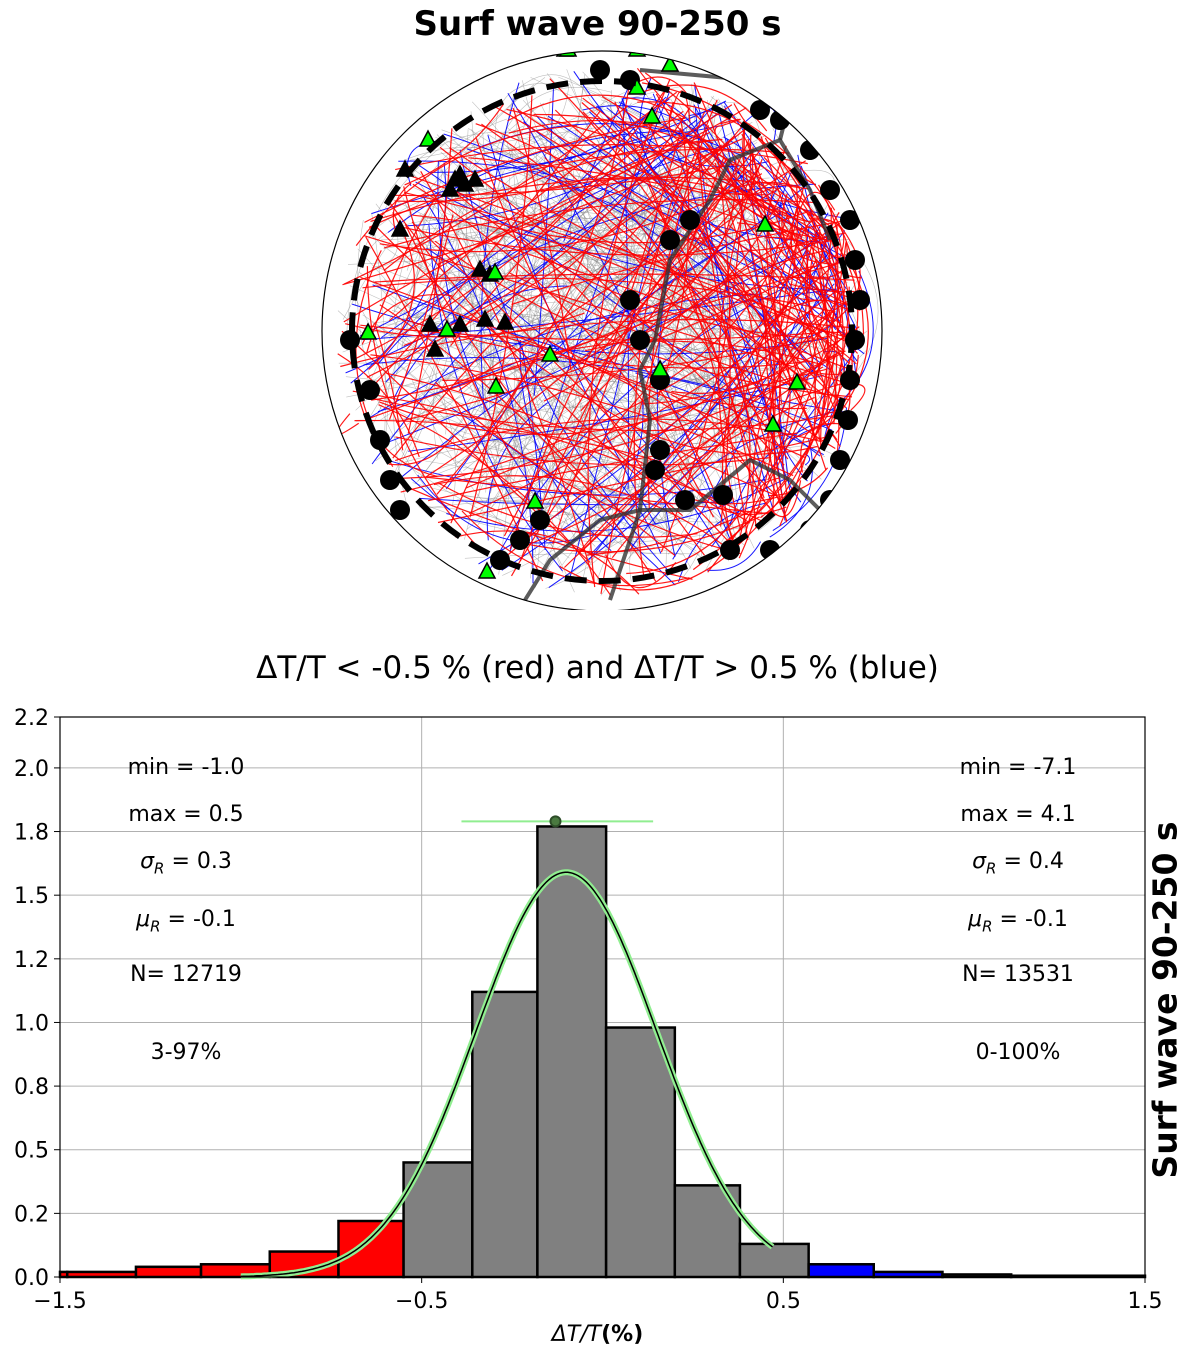 The image size is (1195, 1360). What do you see at coordinates (31, 896) in the screenshot?
I see `y-tick-label: 1.5` at bounding box center [31, 896].